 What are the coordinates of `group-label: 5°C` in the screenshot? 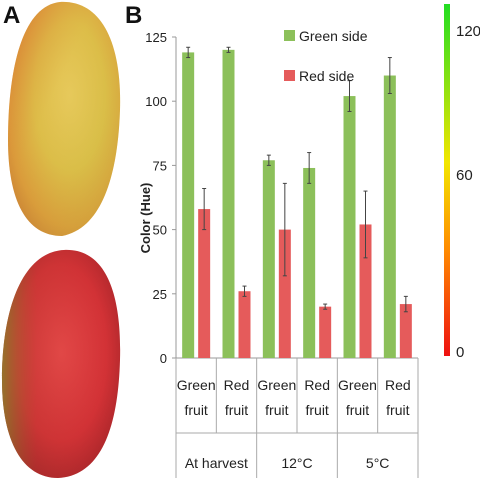 It's located at (378, 463).